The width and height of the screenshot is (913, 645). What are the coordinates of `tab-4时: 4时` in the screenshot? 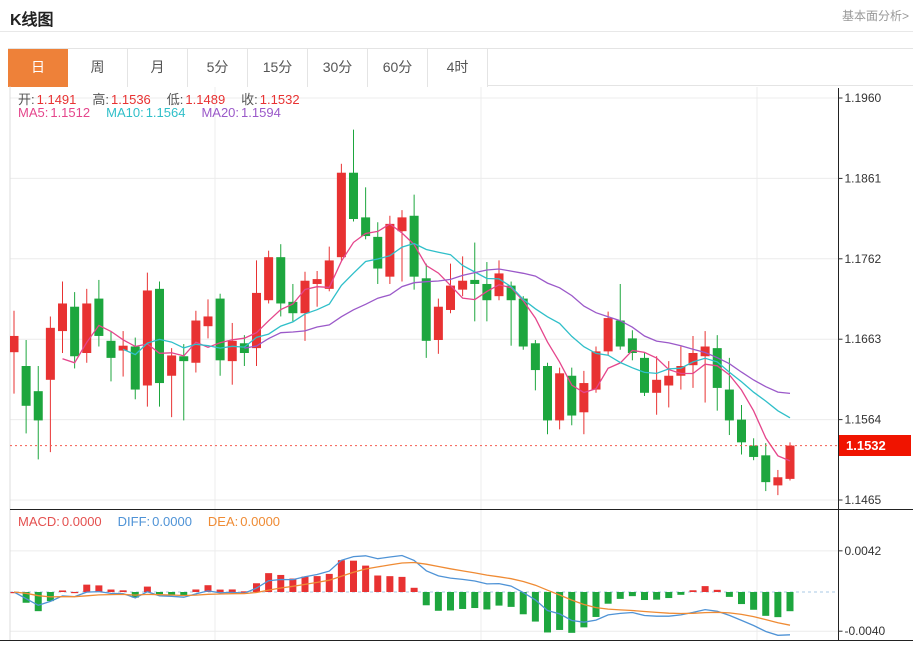 It's located at (458, 68).